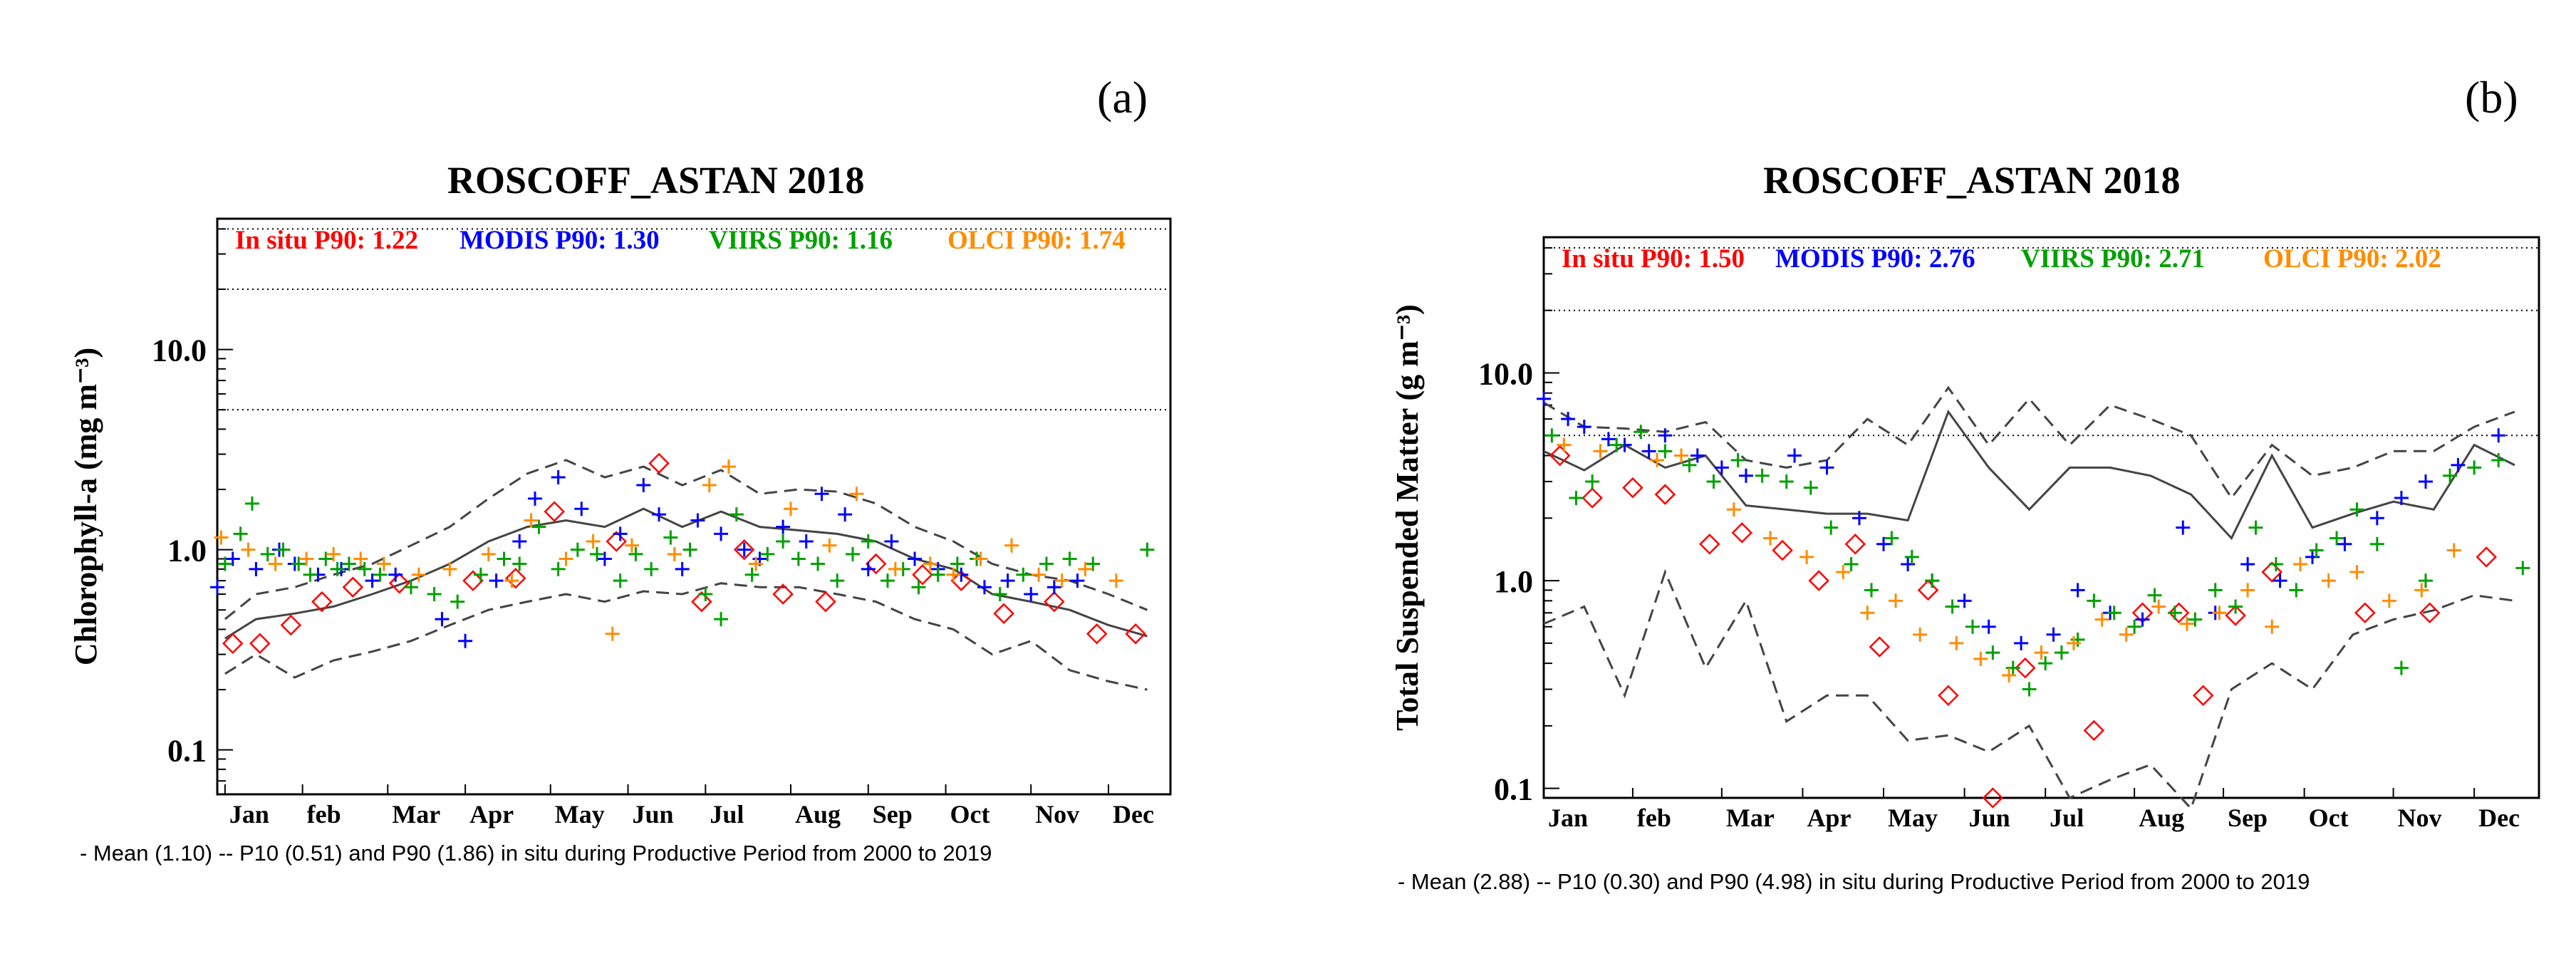  I want to click on chart-a-series-viirs, so click(686, 561).